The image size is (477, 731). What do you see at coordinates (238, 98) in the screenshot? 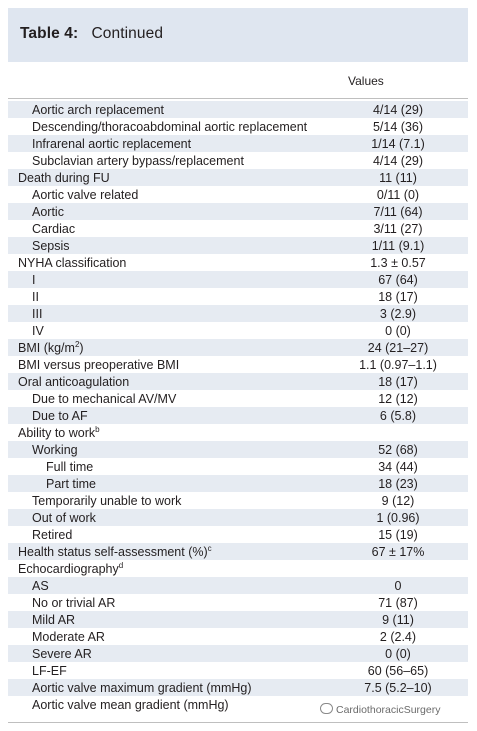
I see `header-divider` at bounding box center [238, 98].